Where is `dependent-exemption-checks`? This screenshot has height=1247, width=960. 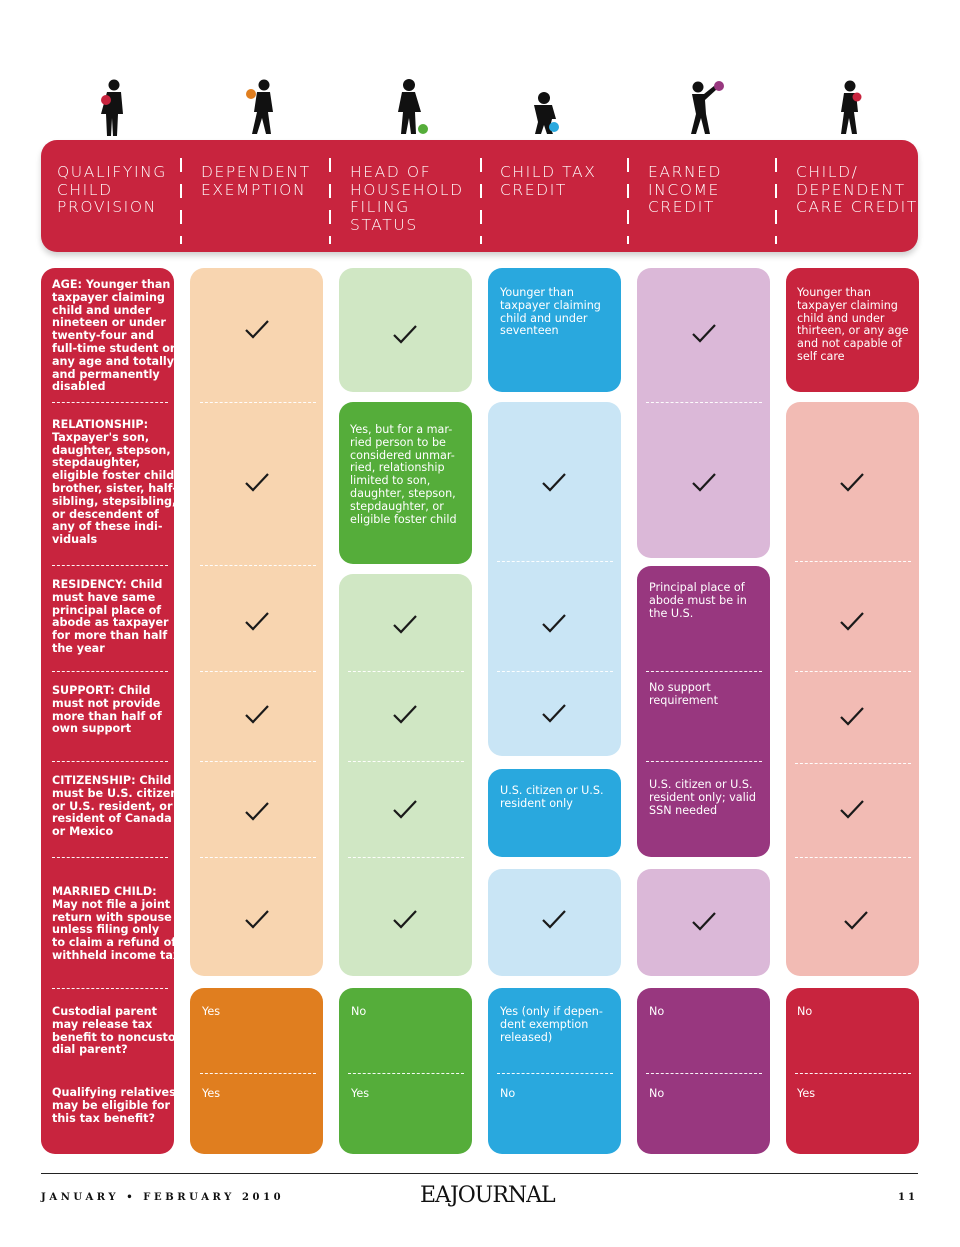
dependent-exemption-checks is located at coordinates (256, 622).